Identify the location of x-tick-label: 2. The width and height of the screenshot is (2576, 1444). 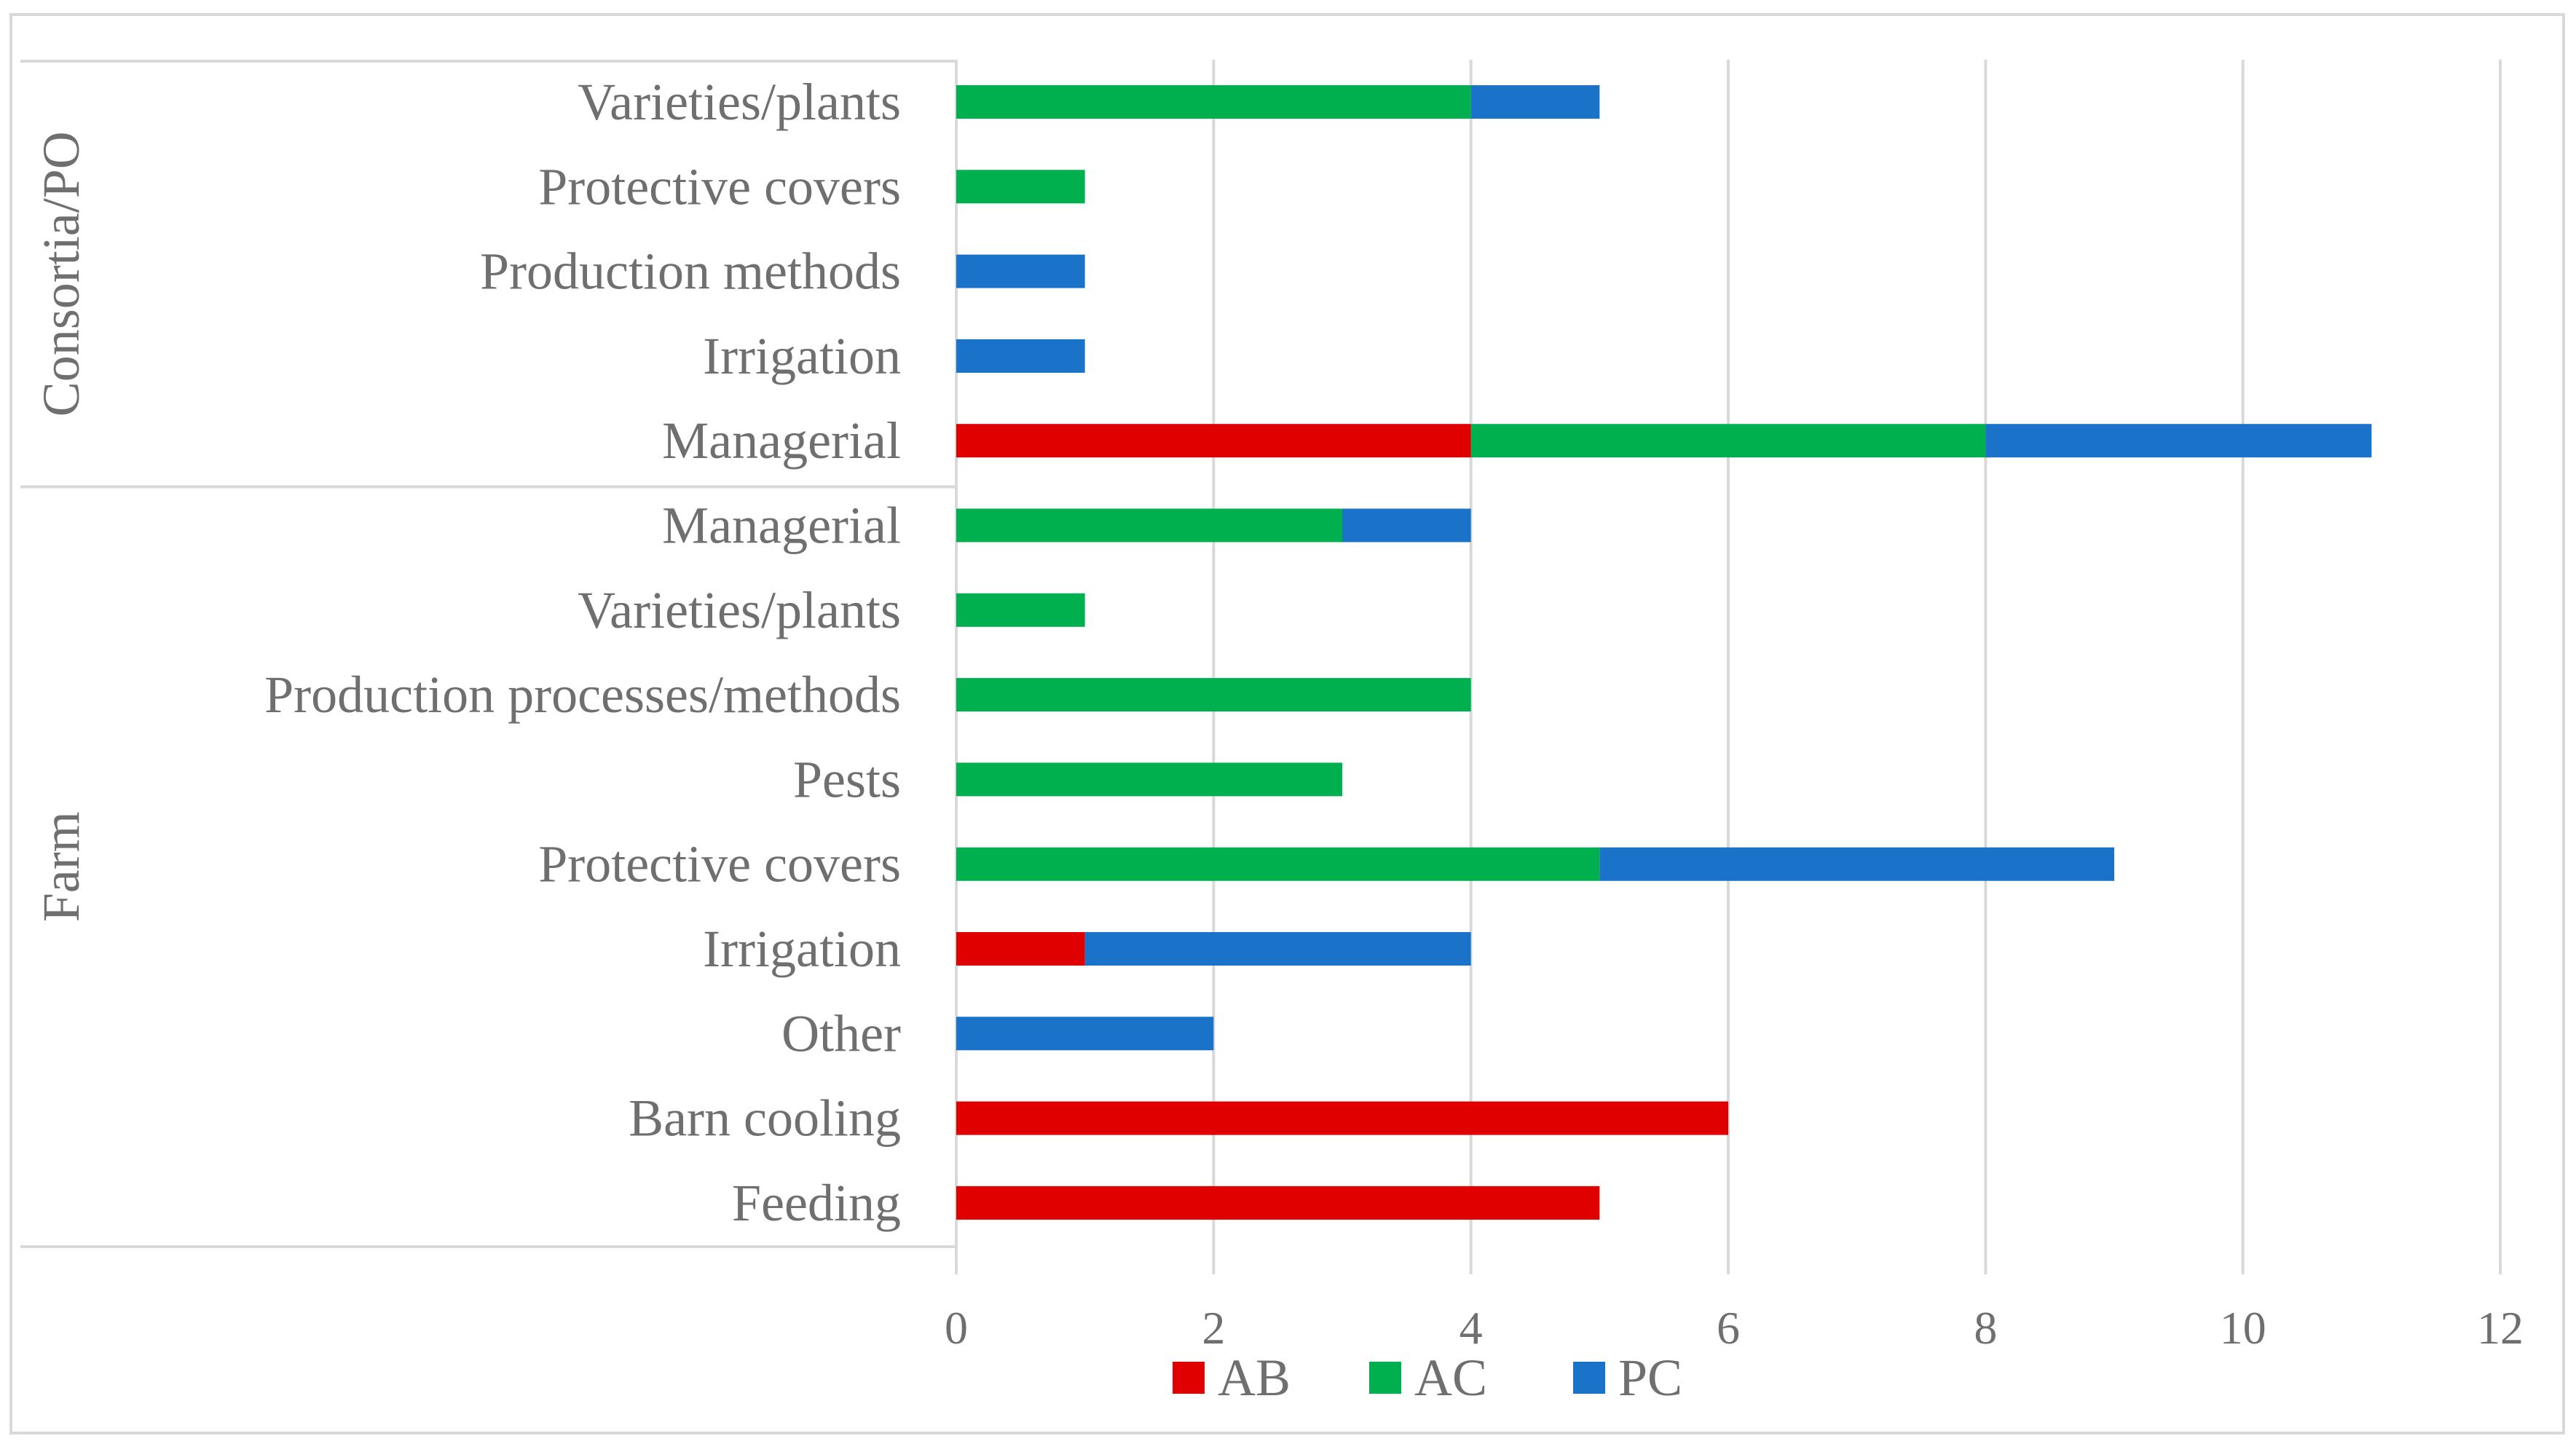
(1213, 1328).